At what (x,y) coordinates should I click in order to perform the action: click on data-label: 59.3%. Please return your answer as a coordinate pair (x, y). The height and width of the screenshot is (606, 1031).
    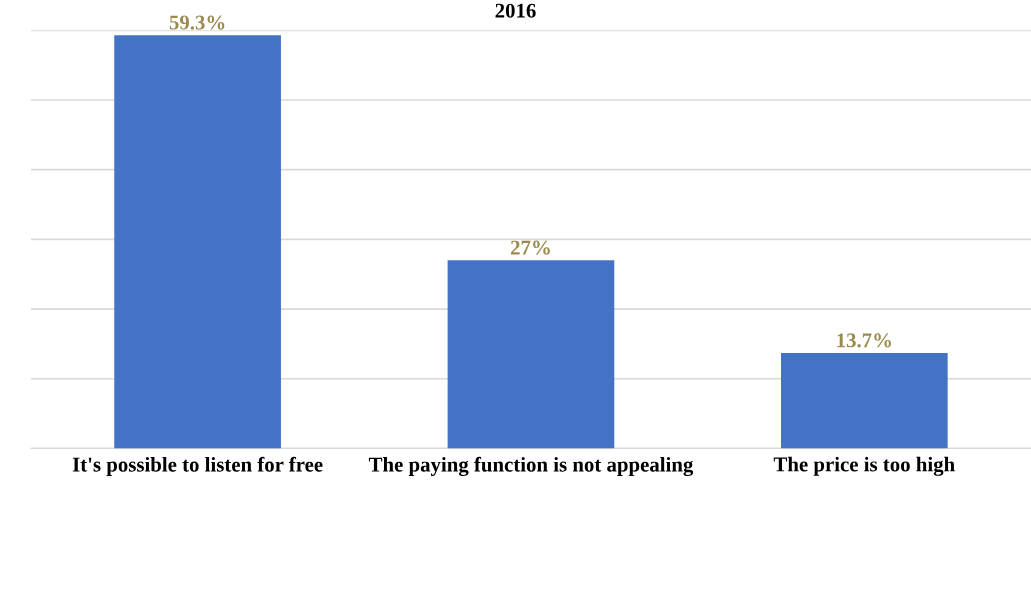
    Looking at the image, I should click on (197, 22).